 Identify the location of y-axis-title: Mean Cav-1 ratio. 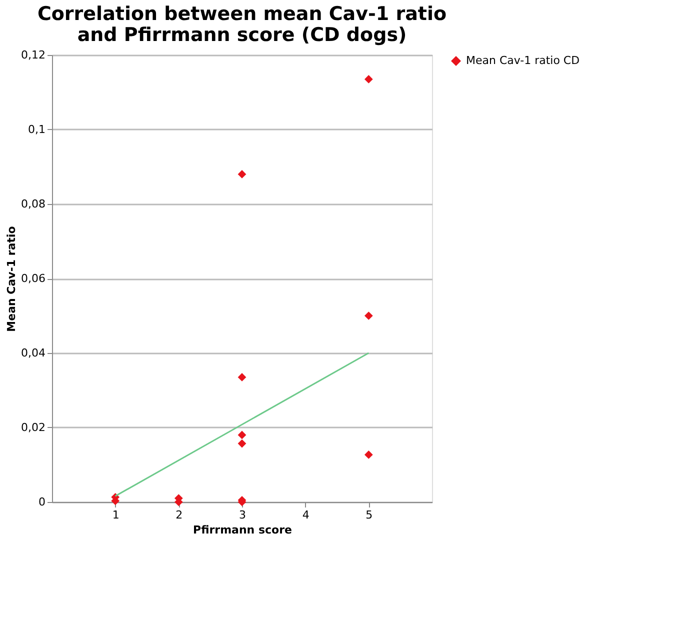
(11, 279).